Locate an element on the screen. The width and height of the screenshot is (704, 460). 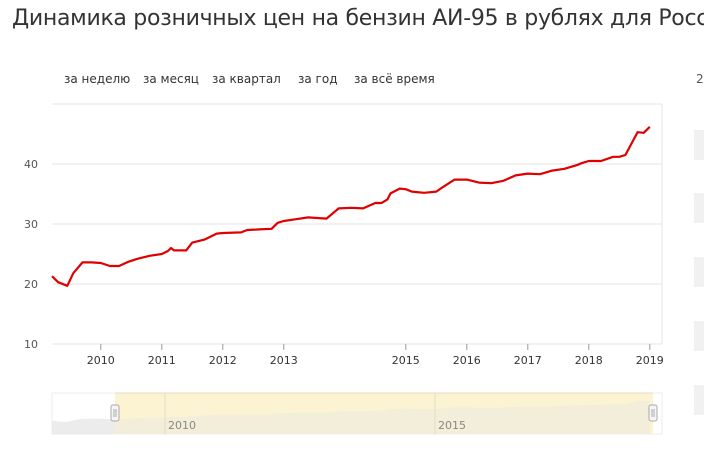
y-tick-label: 20 is located at coordinates (31, 284).